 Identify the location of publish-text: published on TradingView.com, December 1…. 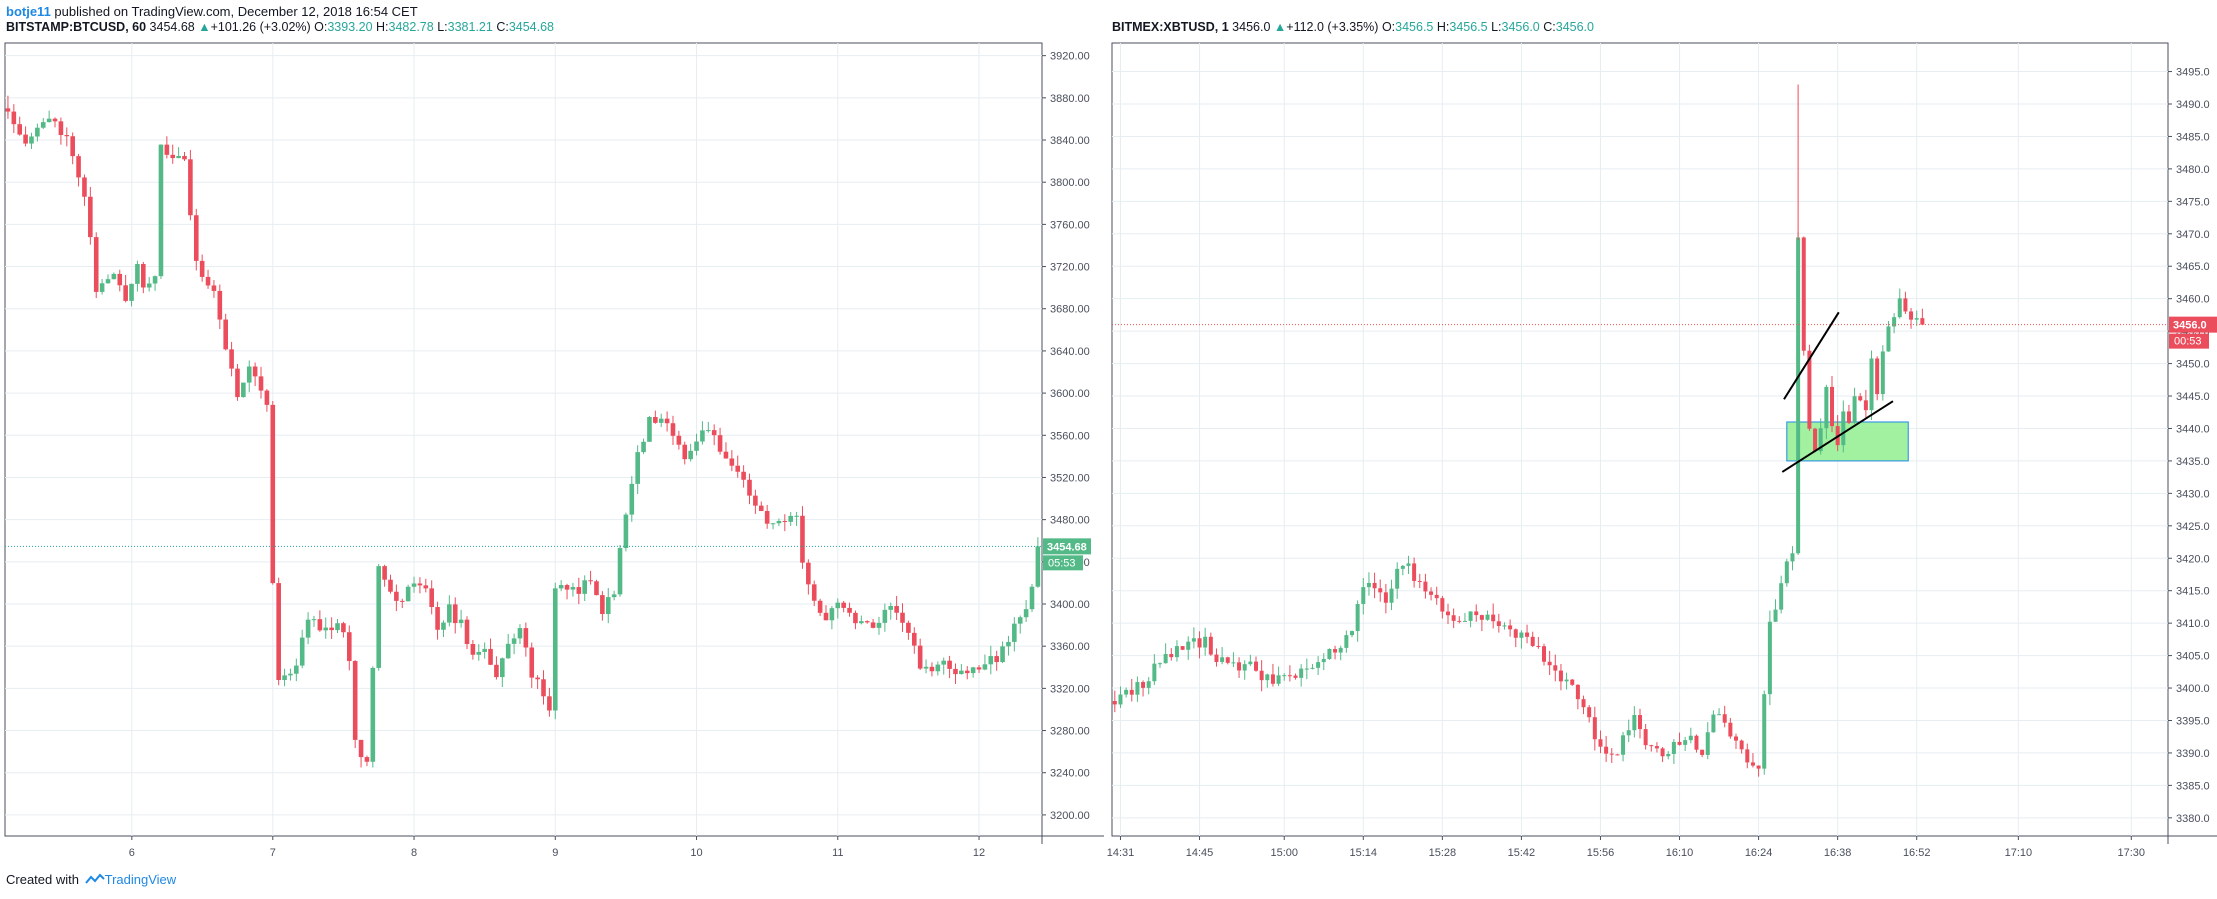
(234, 11).